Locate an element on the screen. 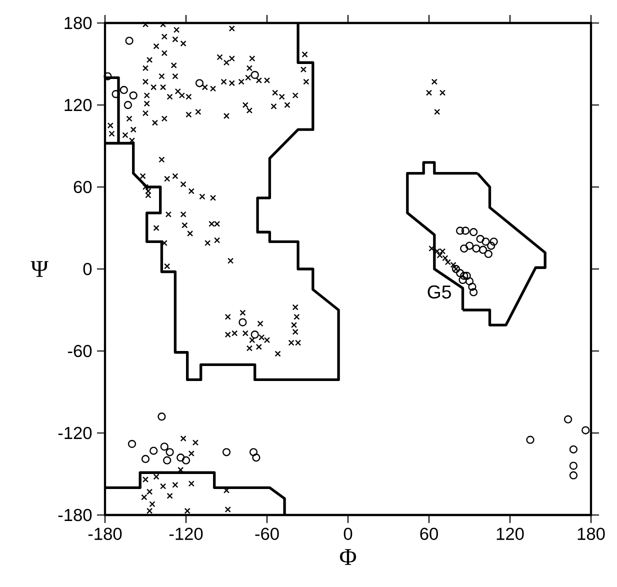 The width and height of the screenshot is (617, 587). y-tick-label: 0 is located at coordinates (87, 269).